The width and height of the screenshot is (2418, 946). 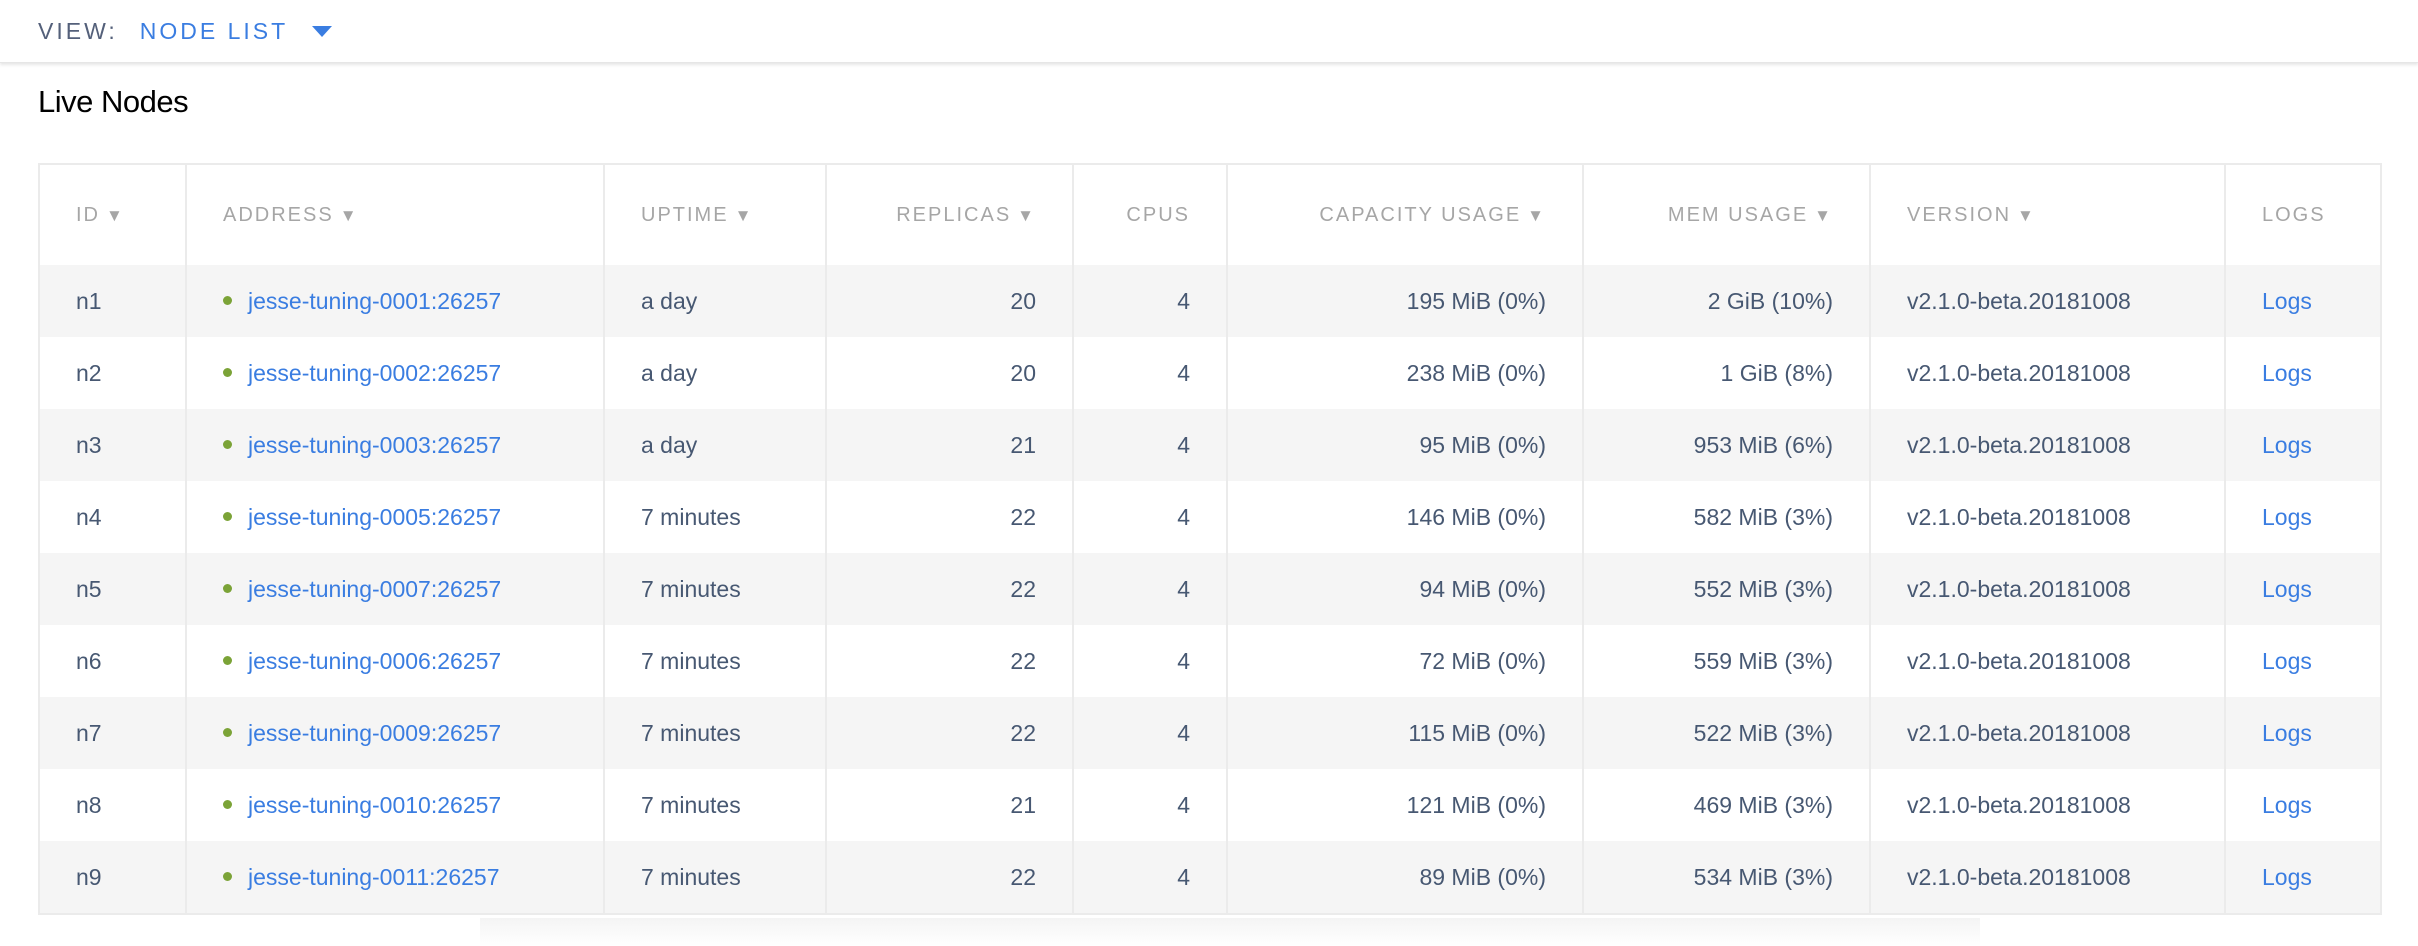 I want to click on cell-id: n5, so click(x=112, y=589).